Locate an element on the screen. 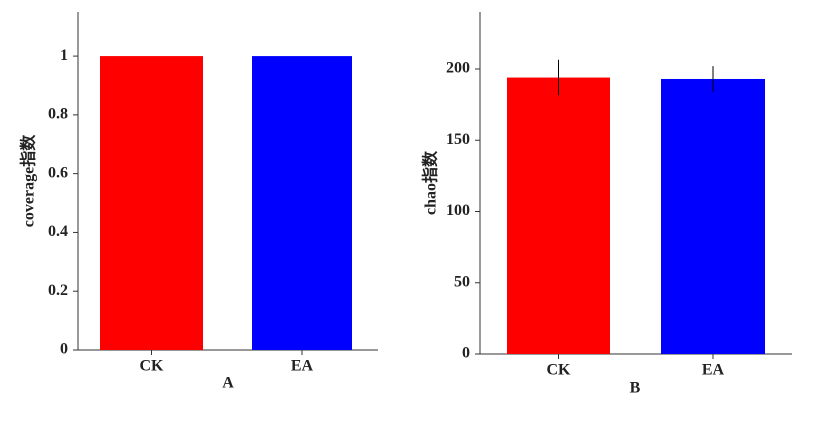 This screenshot has width=820, height=421. y-tick-label: 0.2 is located at coordinates (58, 290).